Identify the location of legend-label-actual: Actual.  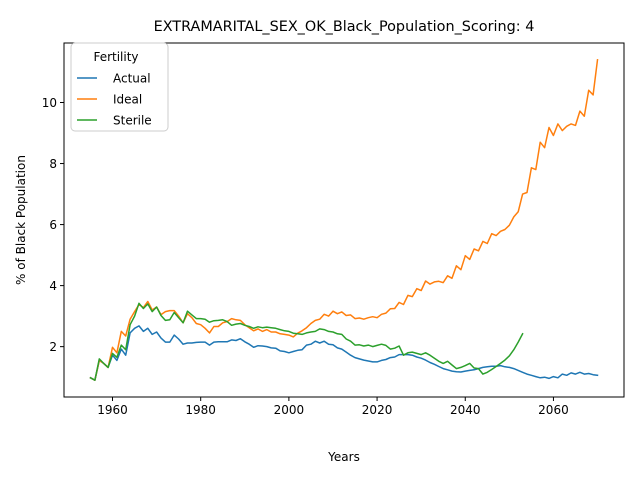
(132, 79).